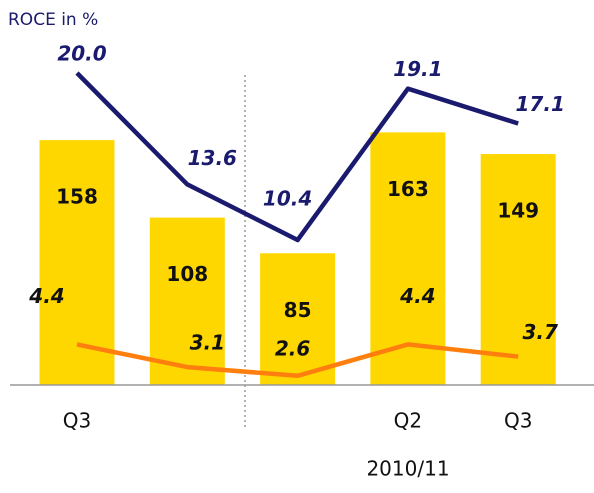 The image size is (594, 493). I want to click on bar-label: 158, so click(77, 197).